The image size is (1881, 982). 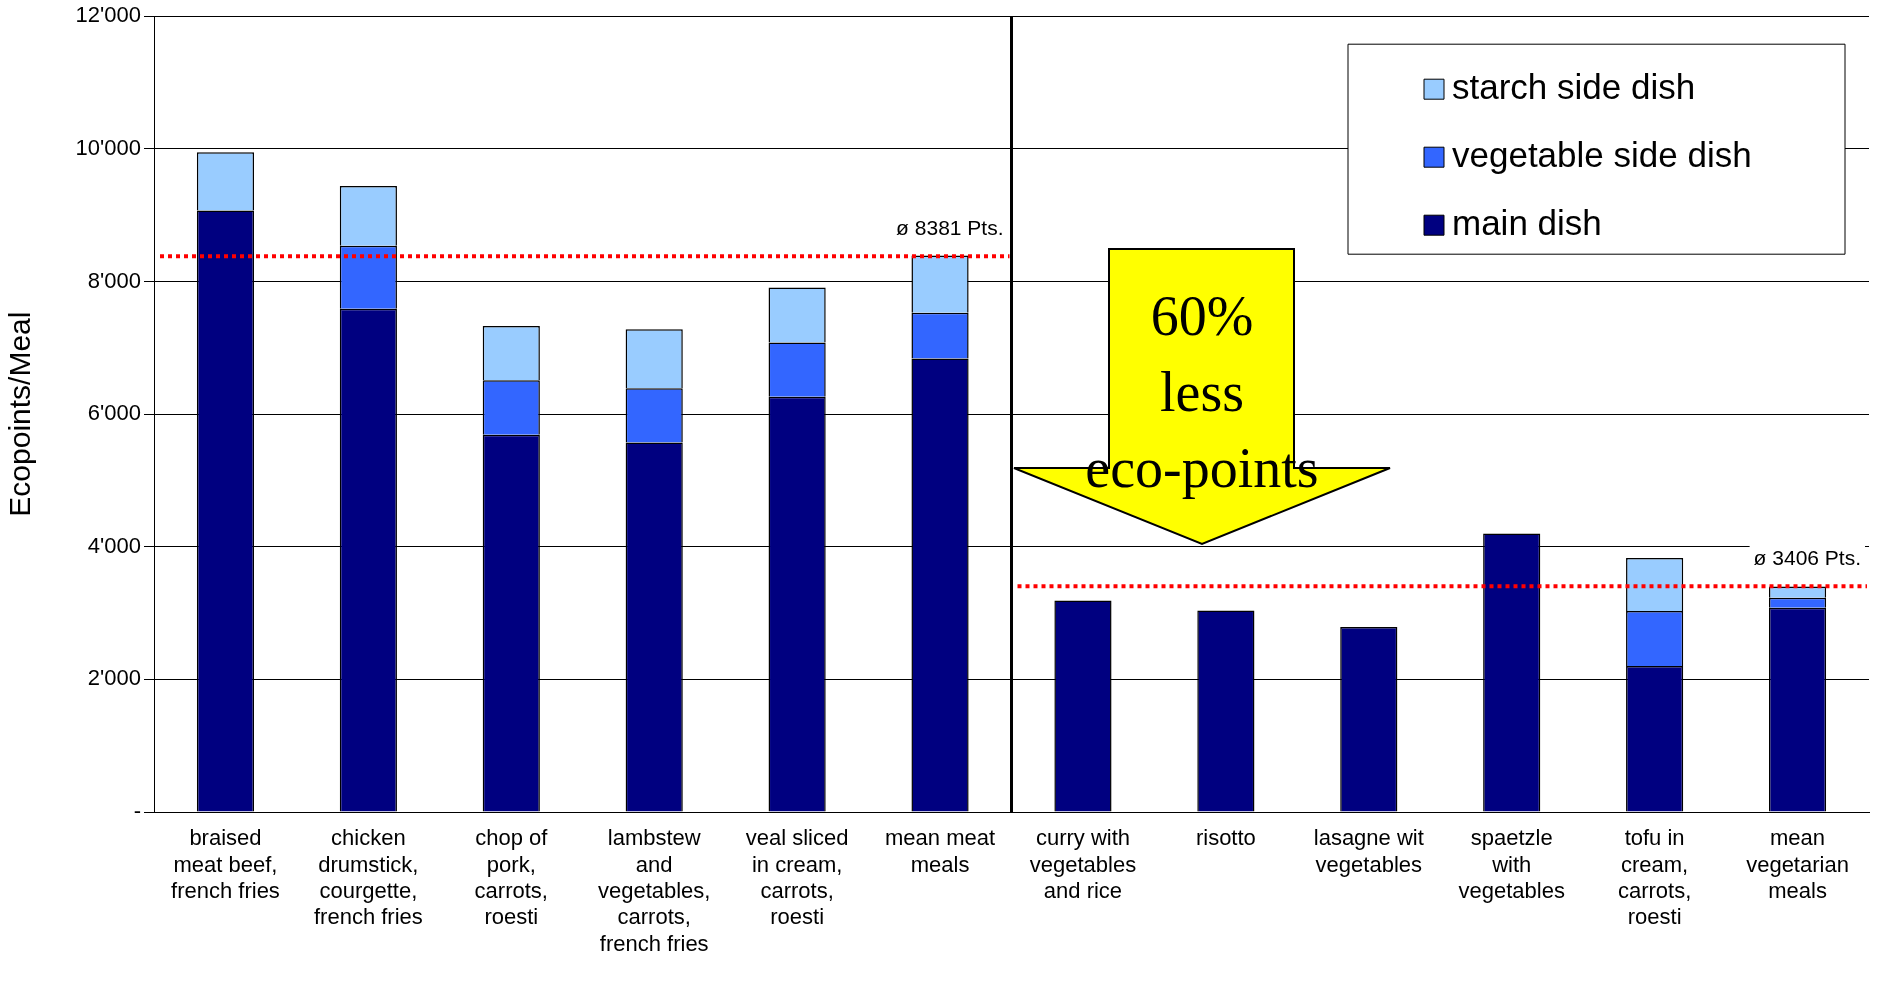 What do you see at coordinates (368, 877) in the screenshot?
I see `x-tick-label: chicken drumstick, courgette, french fries` at bounding box center [368, 877].